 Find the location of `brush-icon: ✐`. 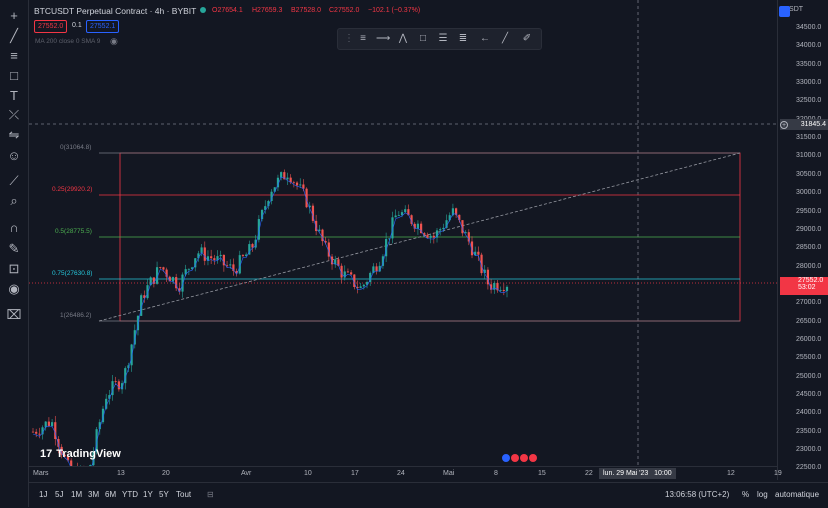

brush-icon: ✐ is located at coordinates (527, 38).